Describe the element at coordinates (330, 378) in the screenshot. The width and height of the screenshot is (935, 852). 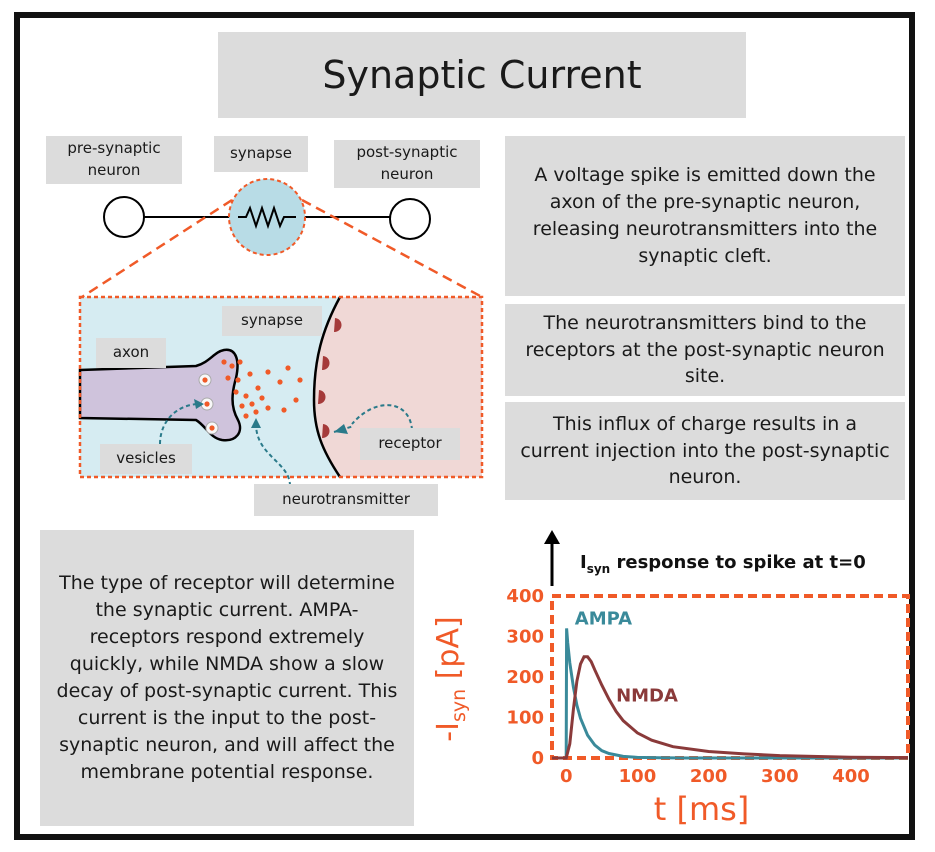
I see `receptors-group` at that location.